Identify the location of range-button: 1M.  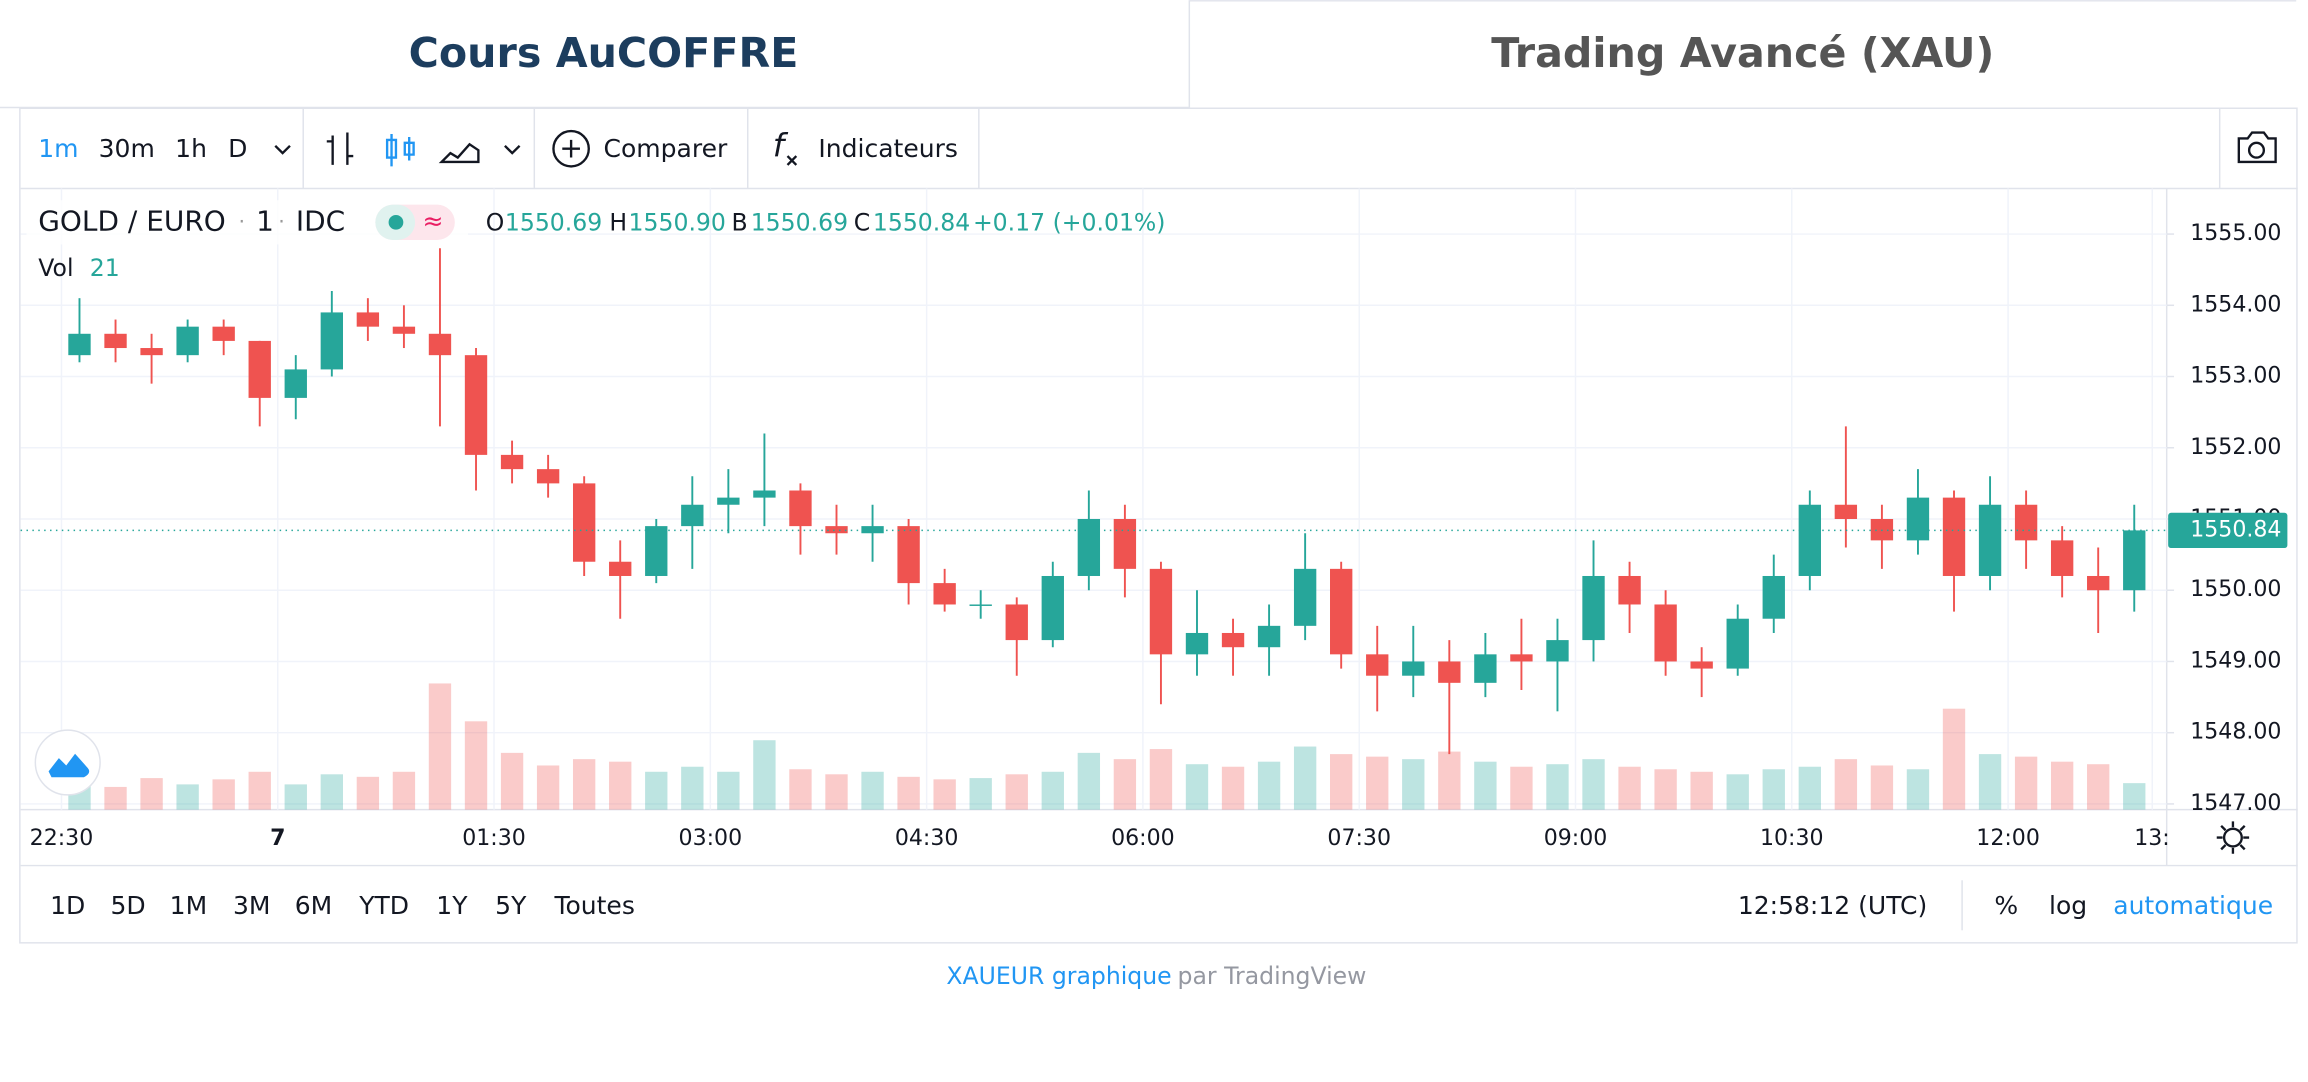
(189, 905).